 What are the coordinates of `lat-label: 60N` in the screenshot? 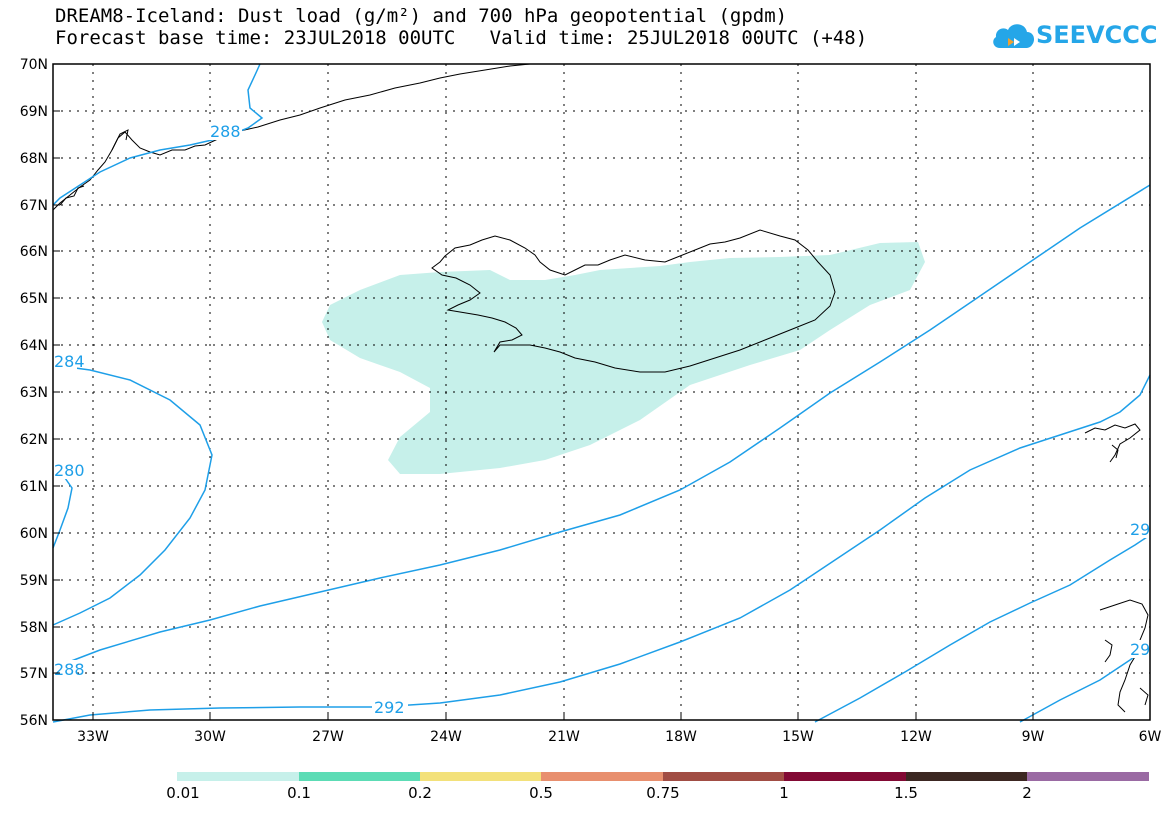 It's located at (34, 534).